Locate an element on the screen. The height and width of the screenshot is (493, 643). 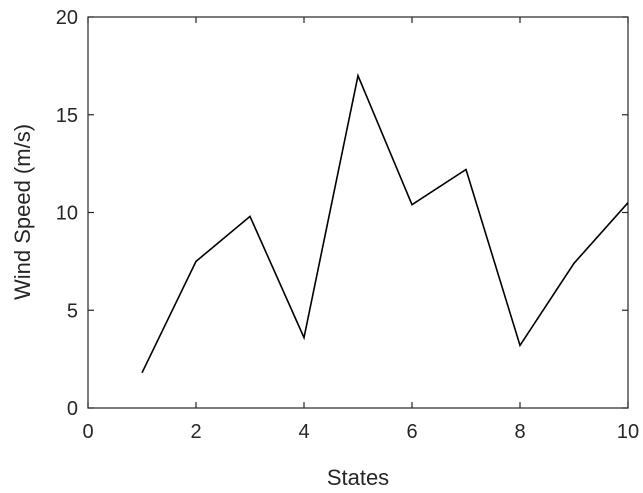
x-tick-label: 8 is located at coordinates (519, 432).